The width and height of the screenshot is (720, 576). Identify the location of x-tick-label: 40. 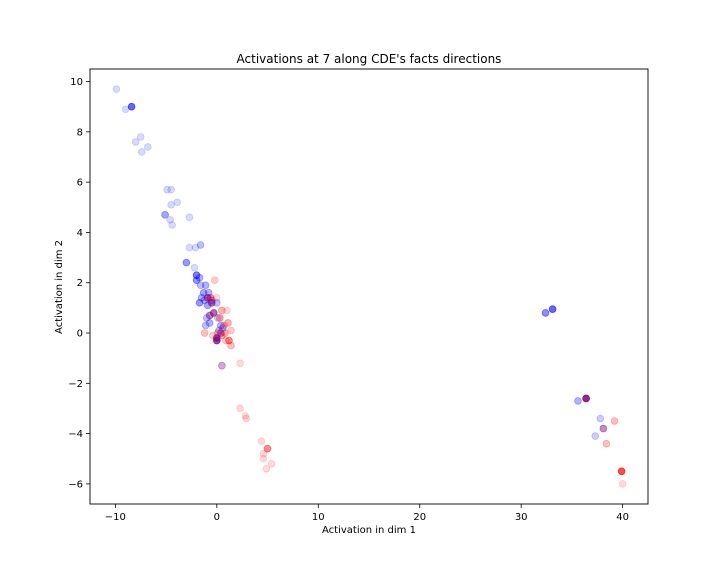
(622, 517).